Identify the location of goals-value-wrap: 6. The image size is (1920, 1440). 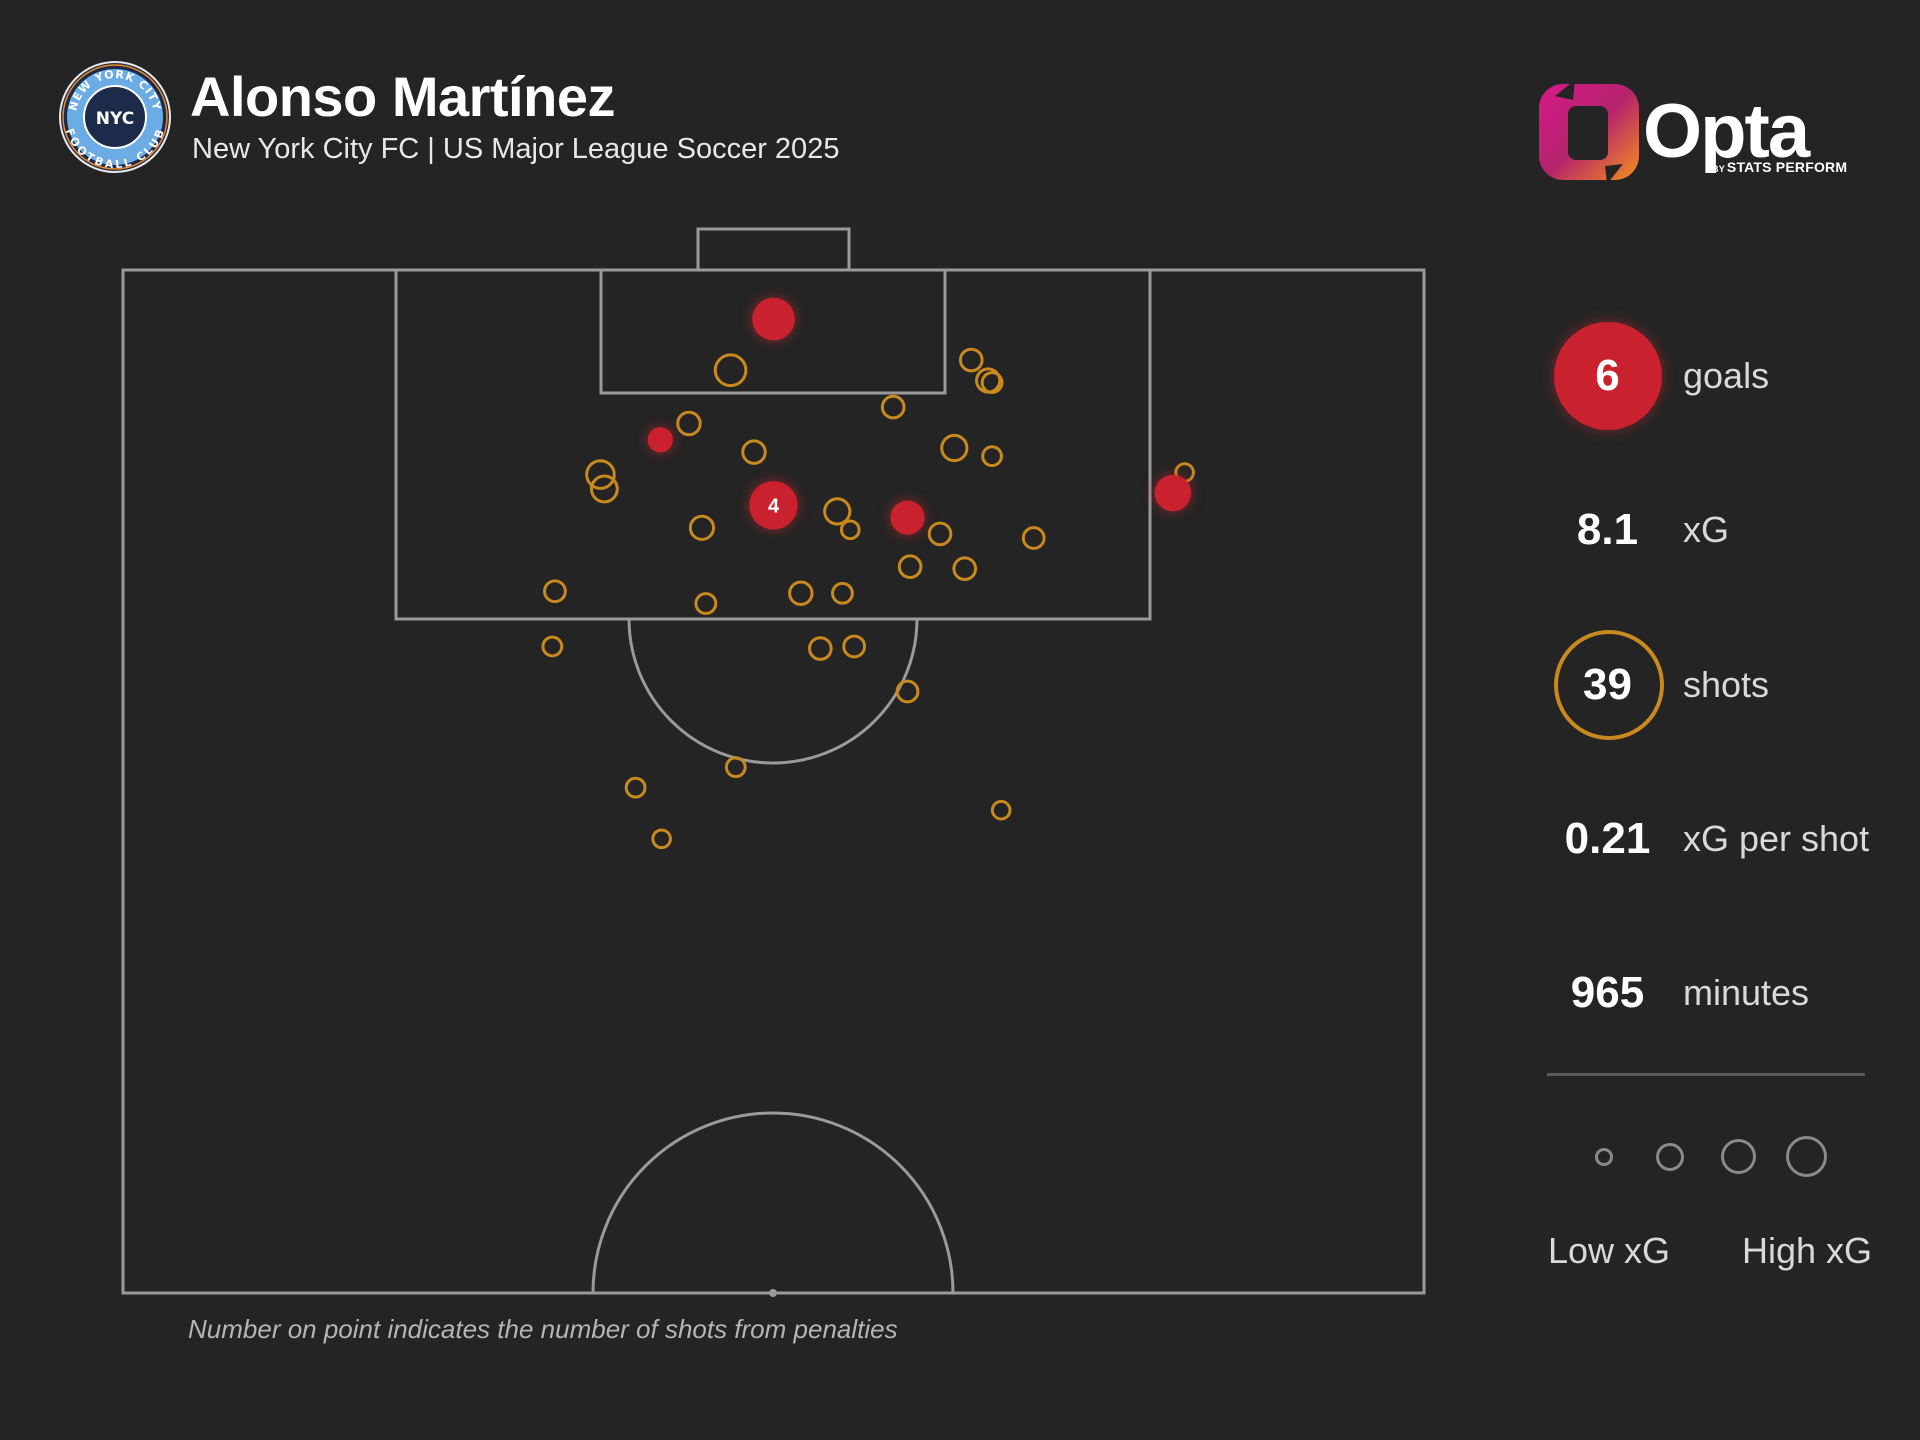
(1607, 376).